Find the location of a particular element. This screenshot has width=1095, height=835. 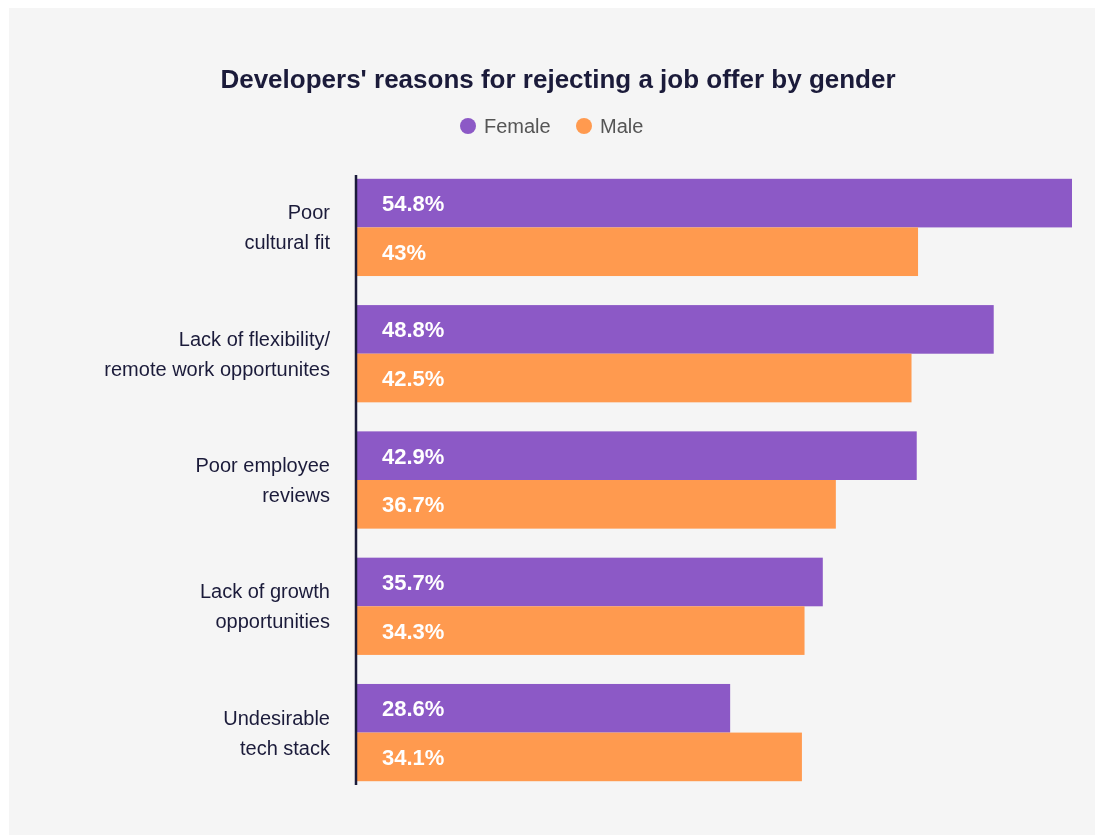

y-tick-label: Lack of growth opportunities is located at coordinates (264, 606).